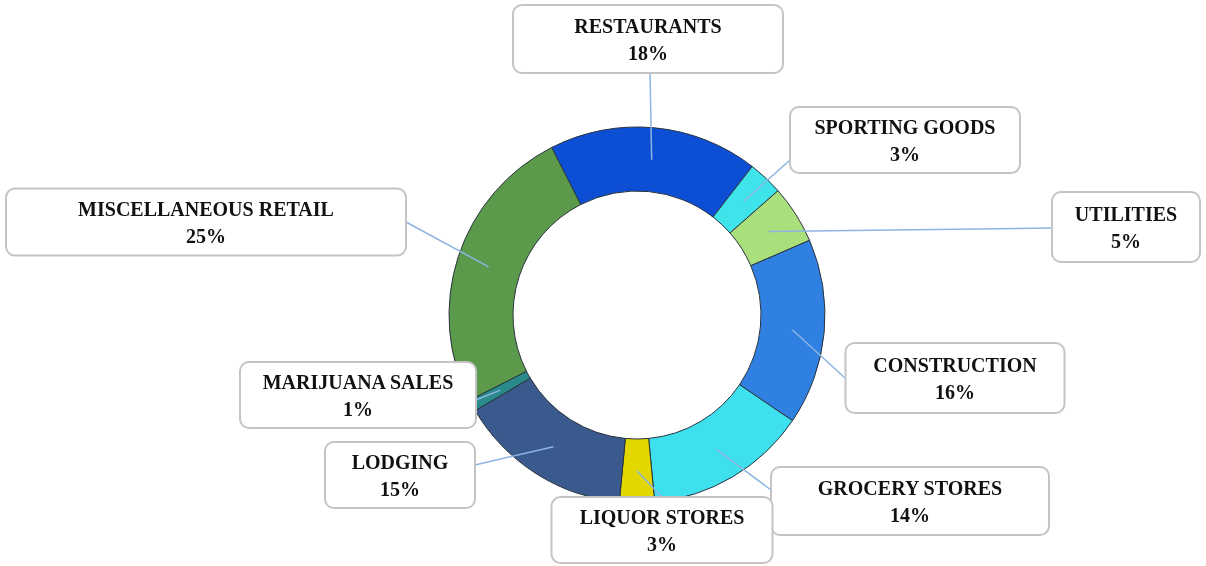 The height and width of the screenshot is (566, 1206). Describe the element at coordinates (910, 488) in the screenshot. I see `slice-label: GROCERY STORES` at that location.